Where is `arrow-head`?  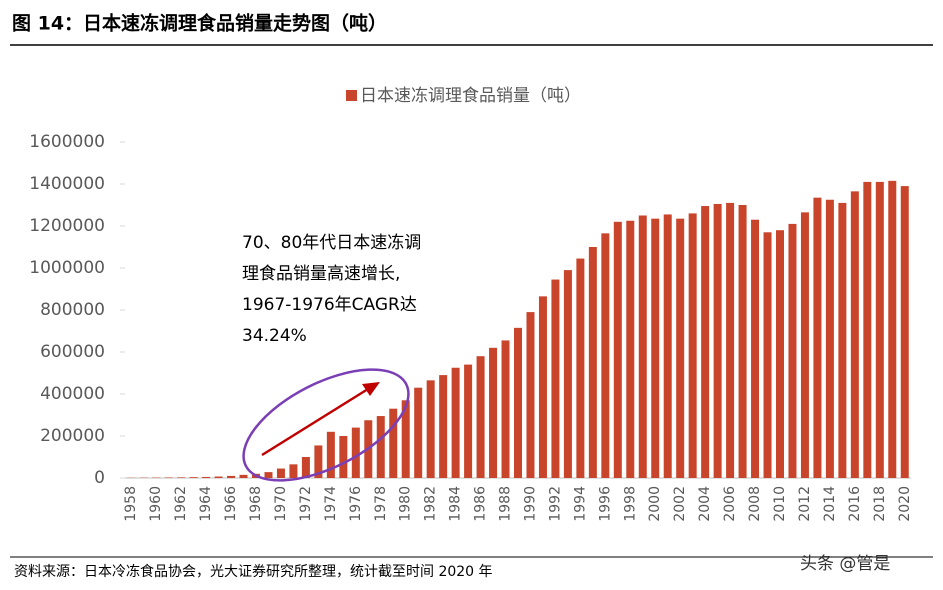
arrow-head is located at coordinates (371, 389).